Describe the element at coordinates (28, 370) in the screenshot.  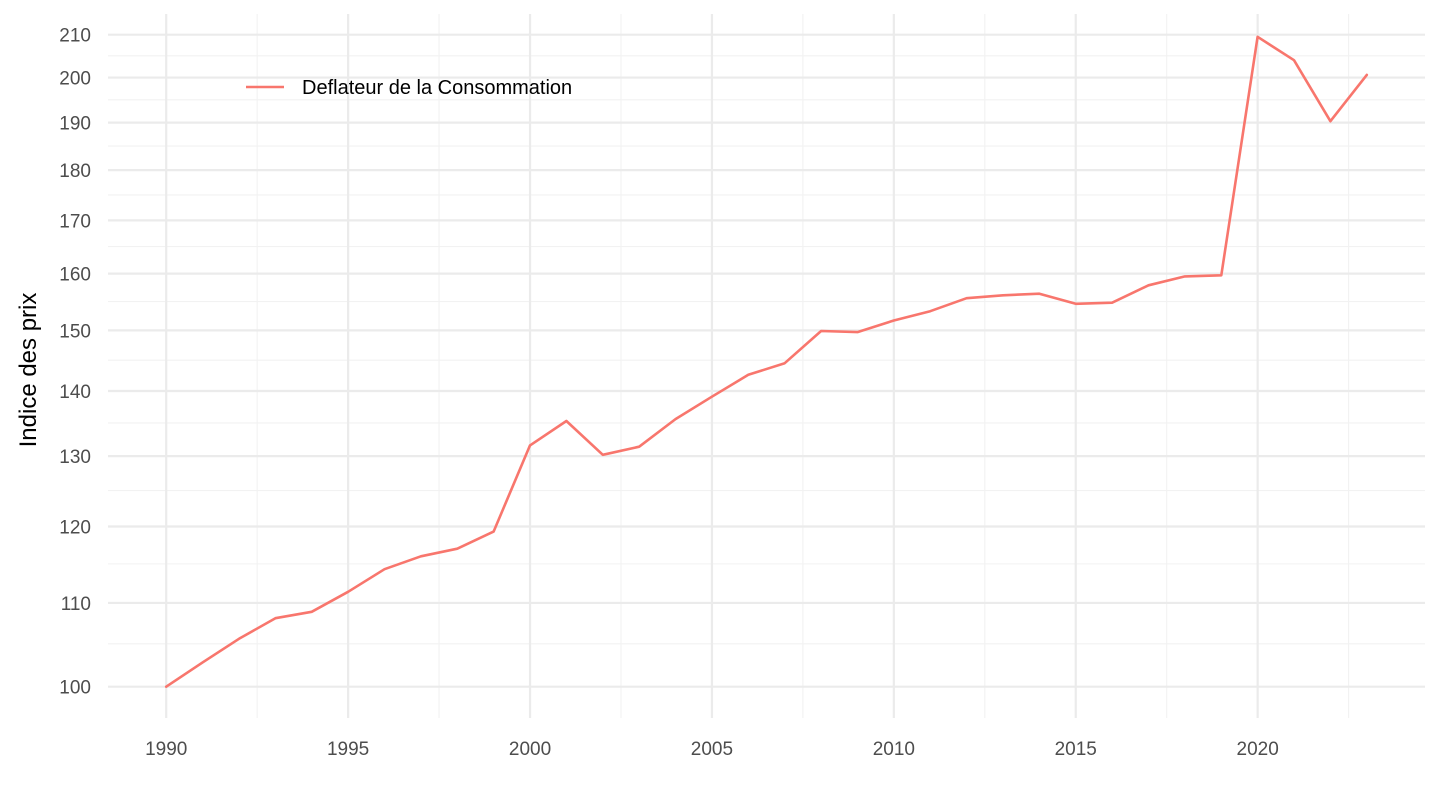
I see `y-axis-title: Indice des prix` at that location.